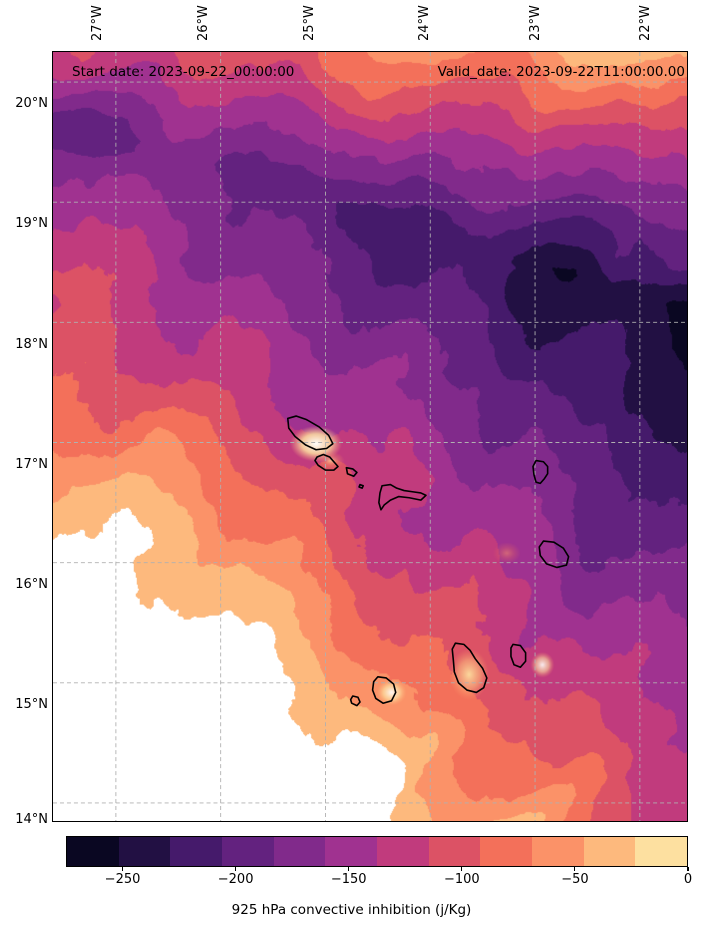  I want to click on xtick-label-4: 23°W, so click(535, 23).